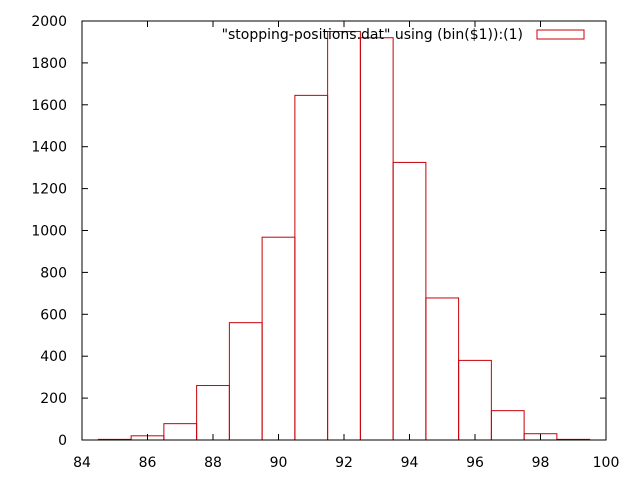 Image resolution: width=640 pixels, height=480 pixels. What do you see at coordinates (148, 463) in the screenshot?
I see `x-tick-label: 86` at bounding box center [148, 463].